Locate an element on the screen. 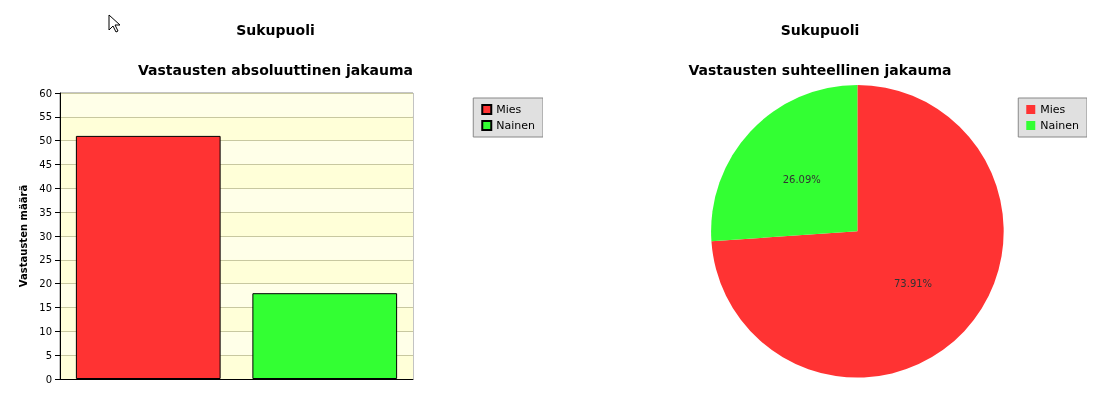 The width and height of the screenshot is (1095, 394). y-tick-label: 35 is located at coordinates (45, 212).